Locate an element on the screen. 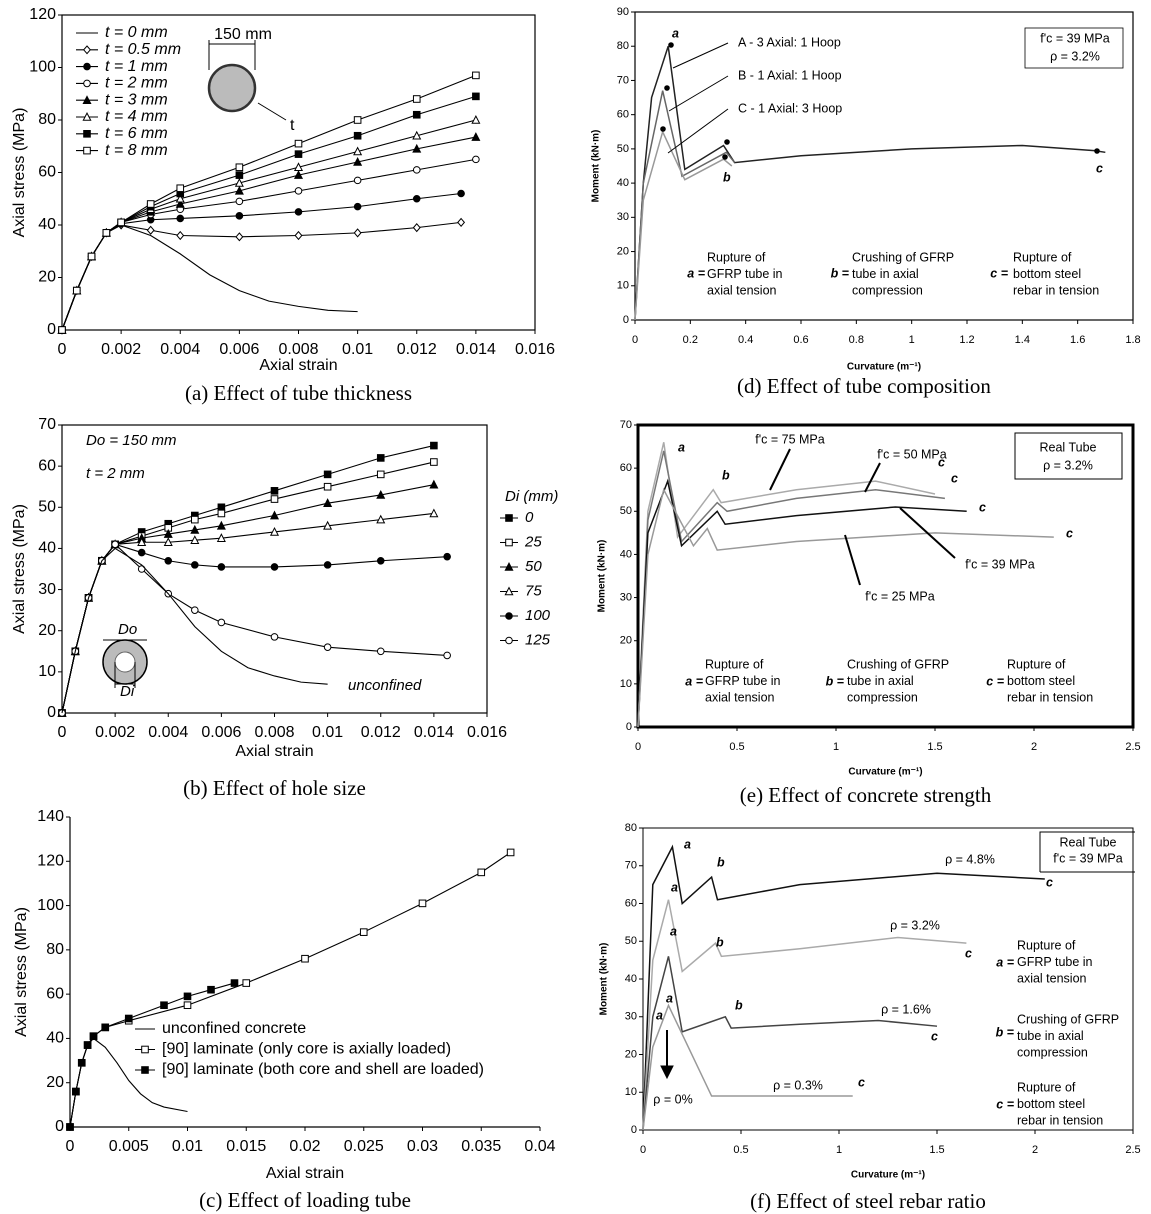  legend-label: 125 is located at coordinates (538, 639).